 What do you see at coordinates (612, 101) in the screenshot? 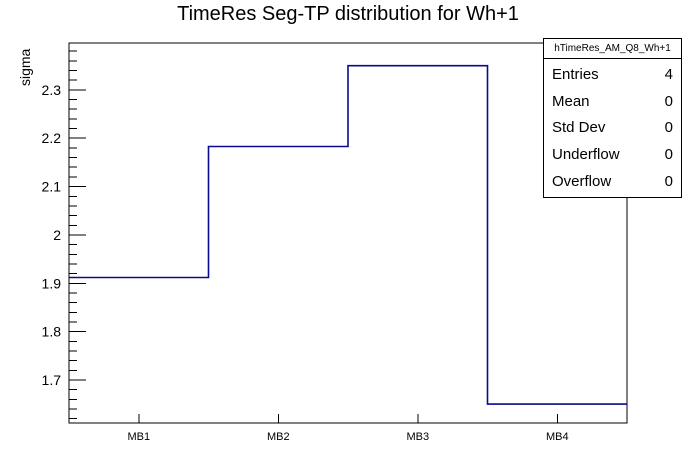
I see `stats-row-mean: Mean 0` at bounding box center [612, 101].